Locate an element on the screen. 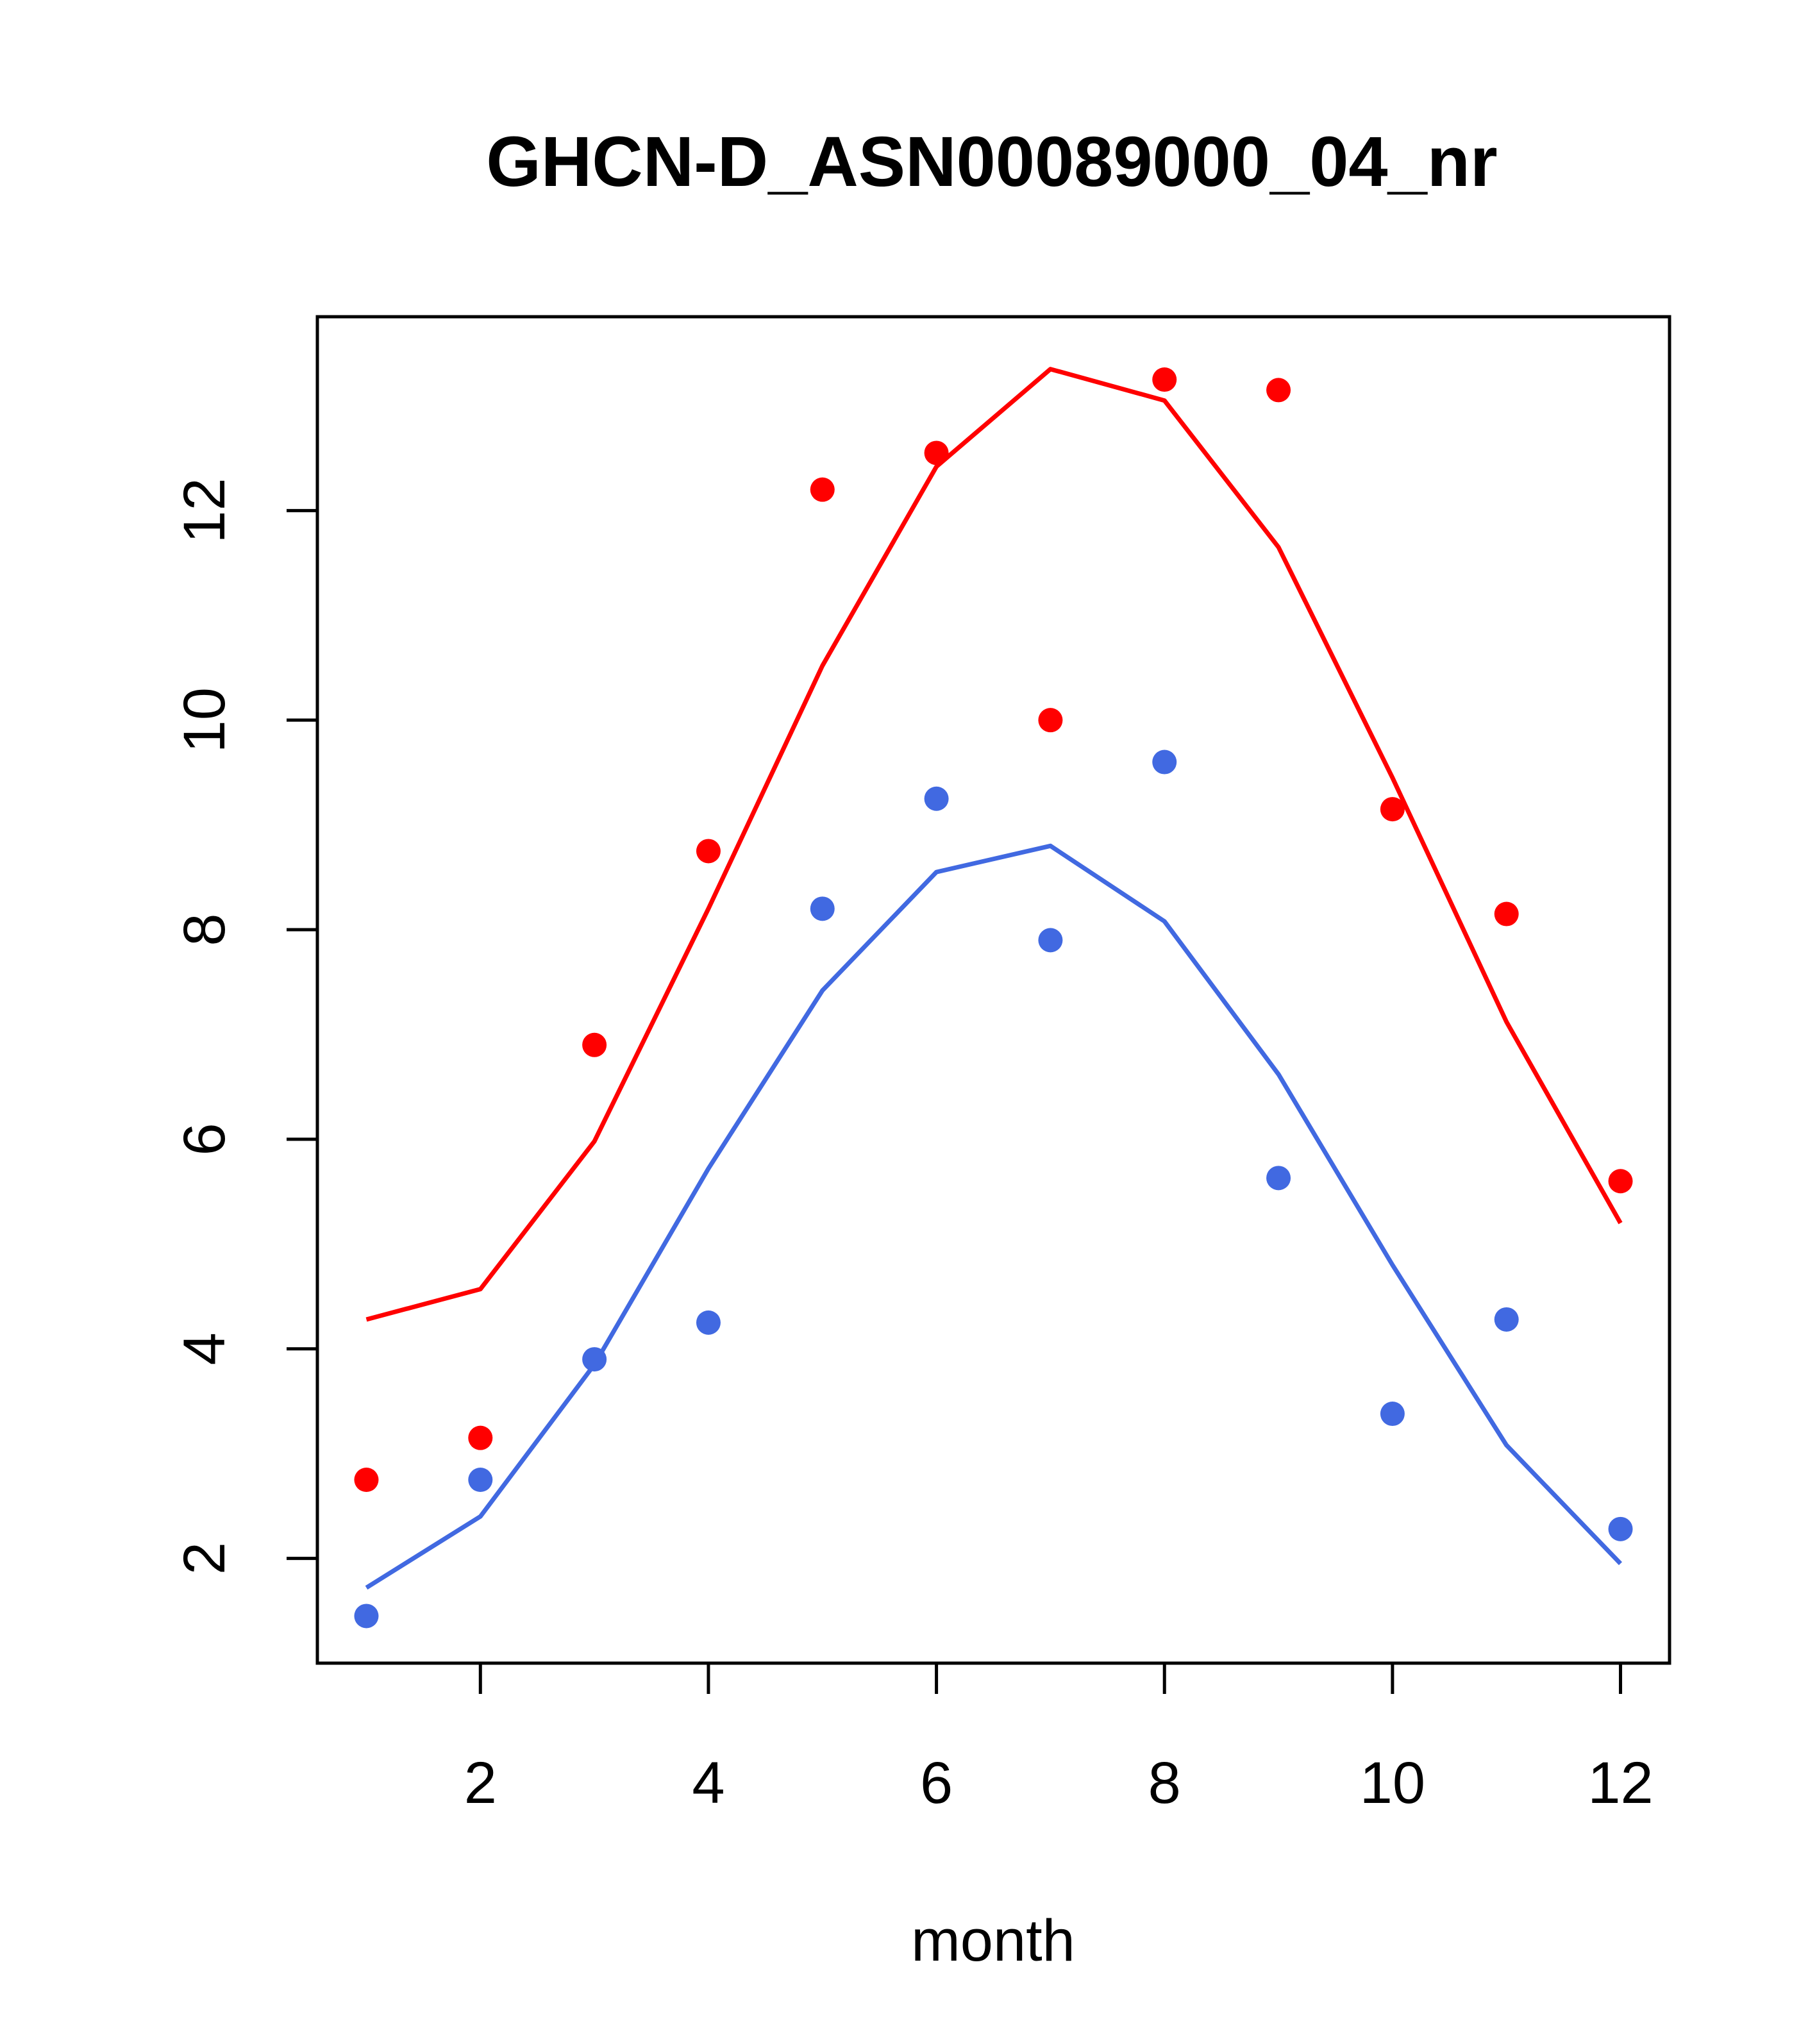 This screenshot has height=2044, width=1817. x-tick-label: 10 is located at coordinates (1392, 1783).